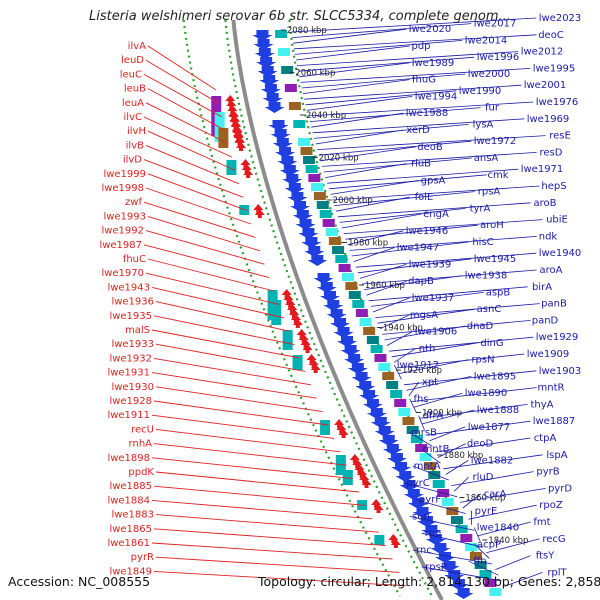 The height and width of the screenshot is (600, 600). What do you see at coordinates (128, 500) in the screenshot?
I see `left-gene-label: lwe1884` at bounding box center [128, 500].